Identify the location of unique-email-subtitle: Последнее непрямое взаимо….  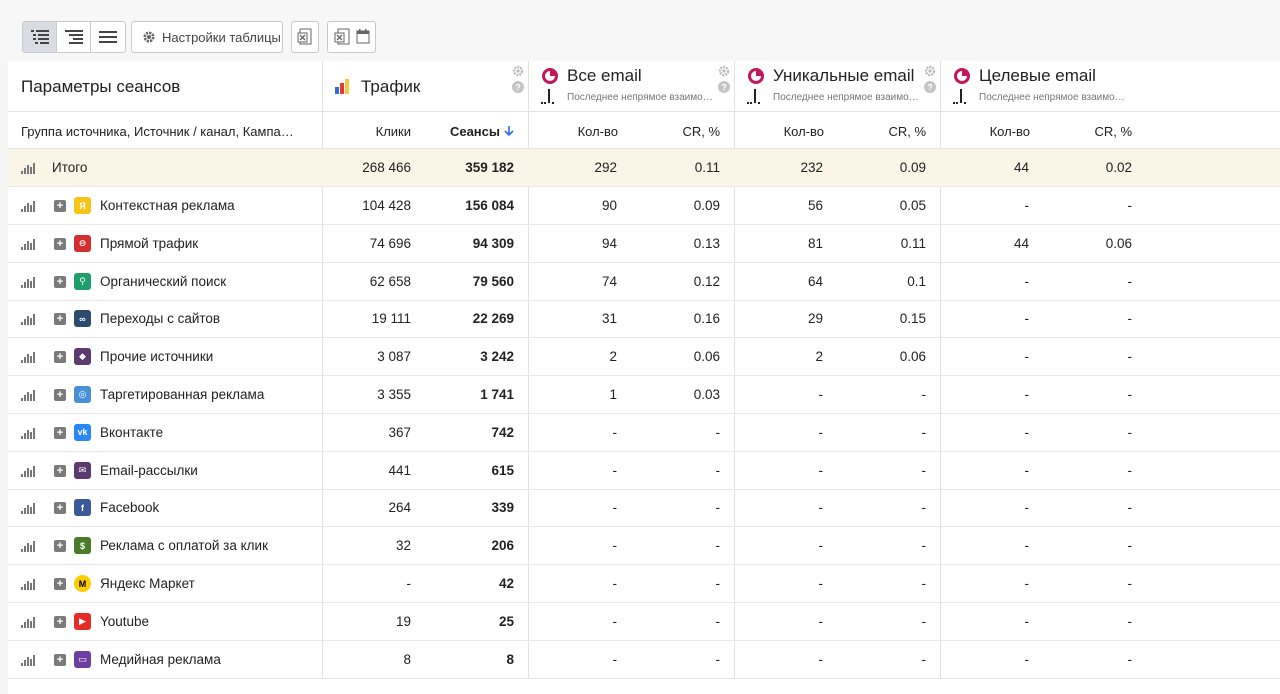
(846, 97).